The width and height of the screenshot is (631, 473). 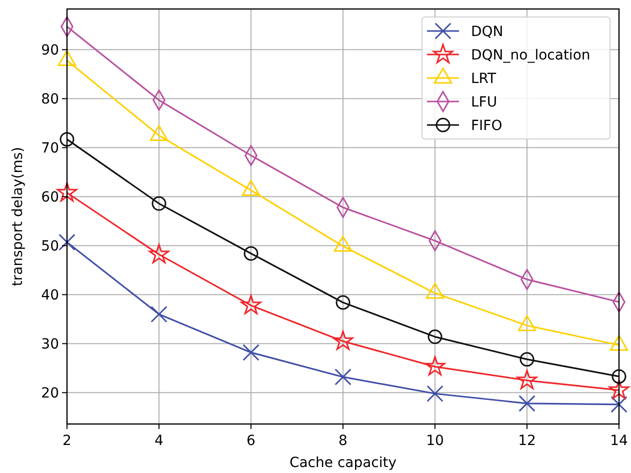 What do you see at coordinates (484, 102) in the screenshot?
I see `legend-label: LFU` at bounding box center [484, 102].